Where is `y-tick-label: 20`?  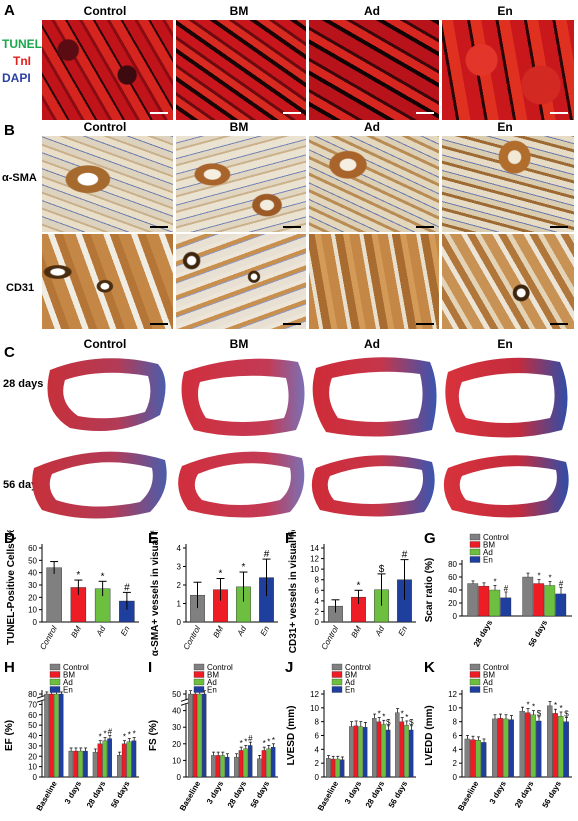
y-tick-label: 20 is located at coordinates (176, 744).